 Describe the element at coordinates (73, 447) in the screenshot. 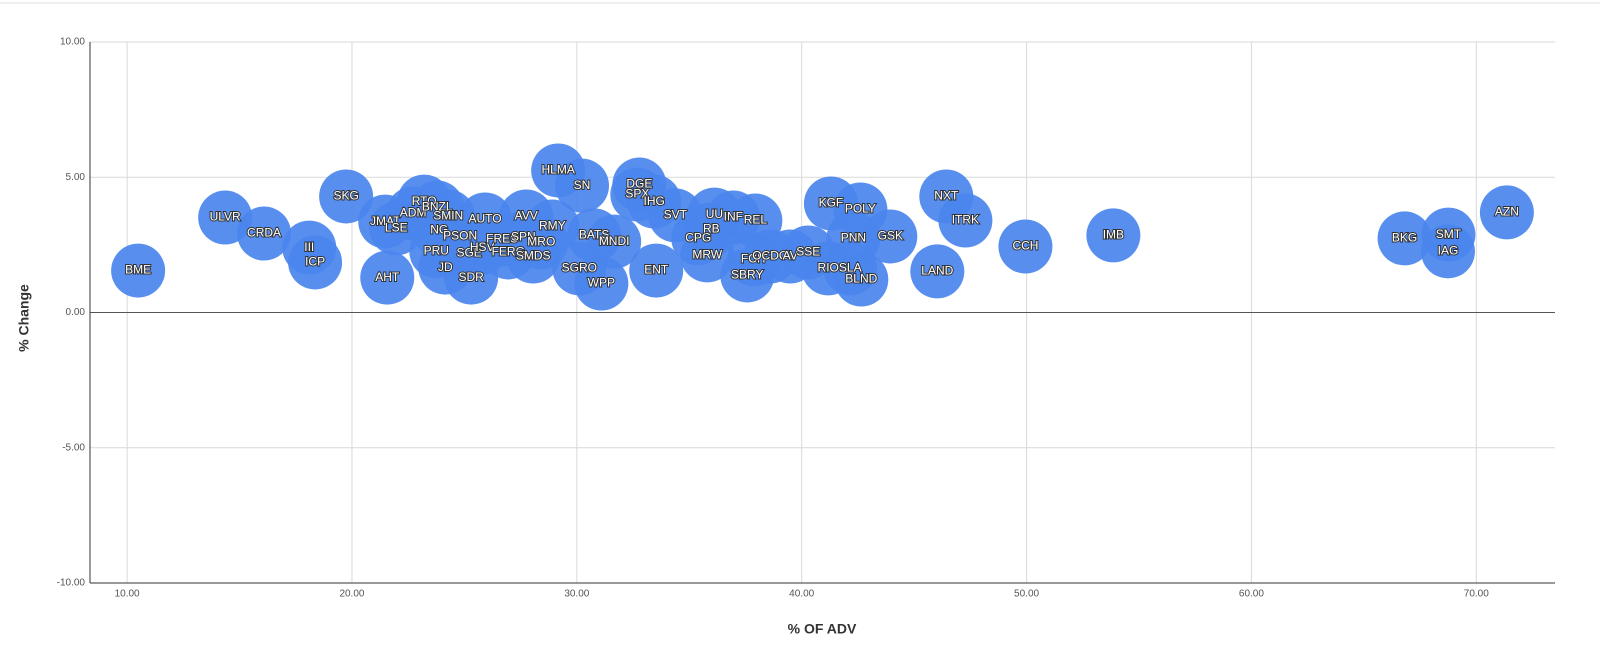

I see `y-tick-label: -5.00` at that location.